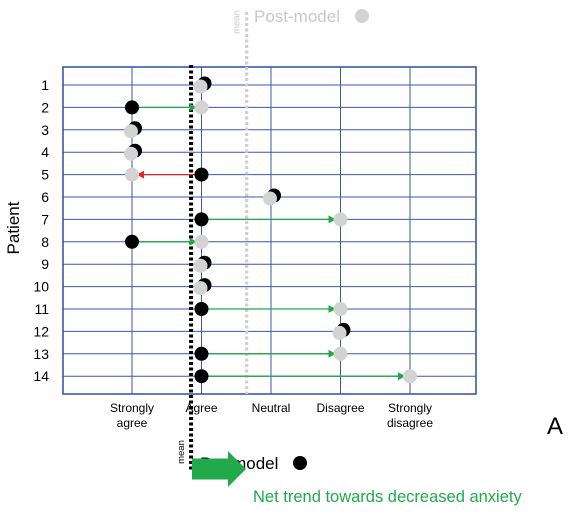 This screenshot has height=523, width=584. I want to click on legend-pre-marker, so click(300, 463).